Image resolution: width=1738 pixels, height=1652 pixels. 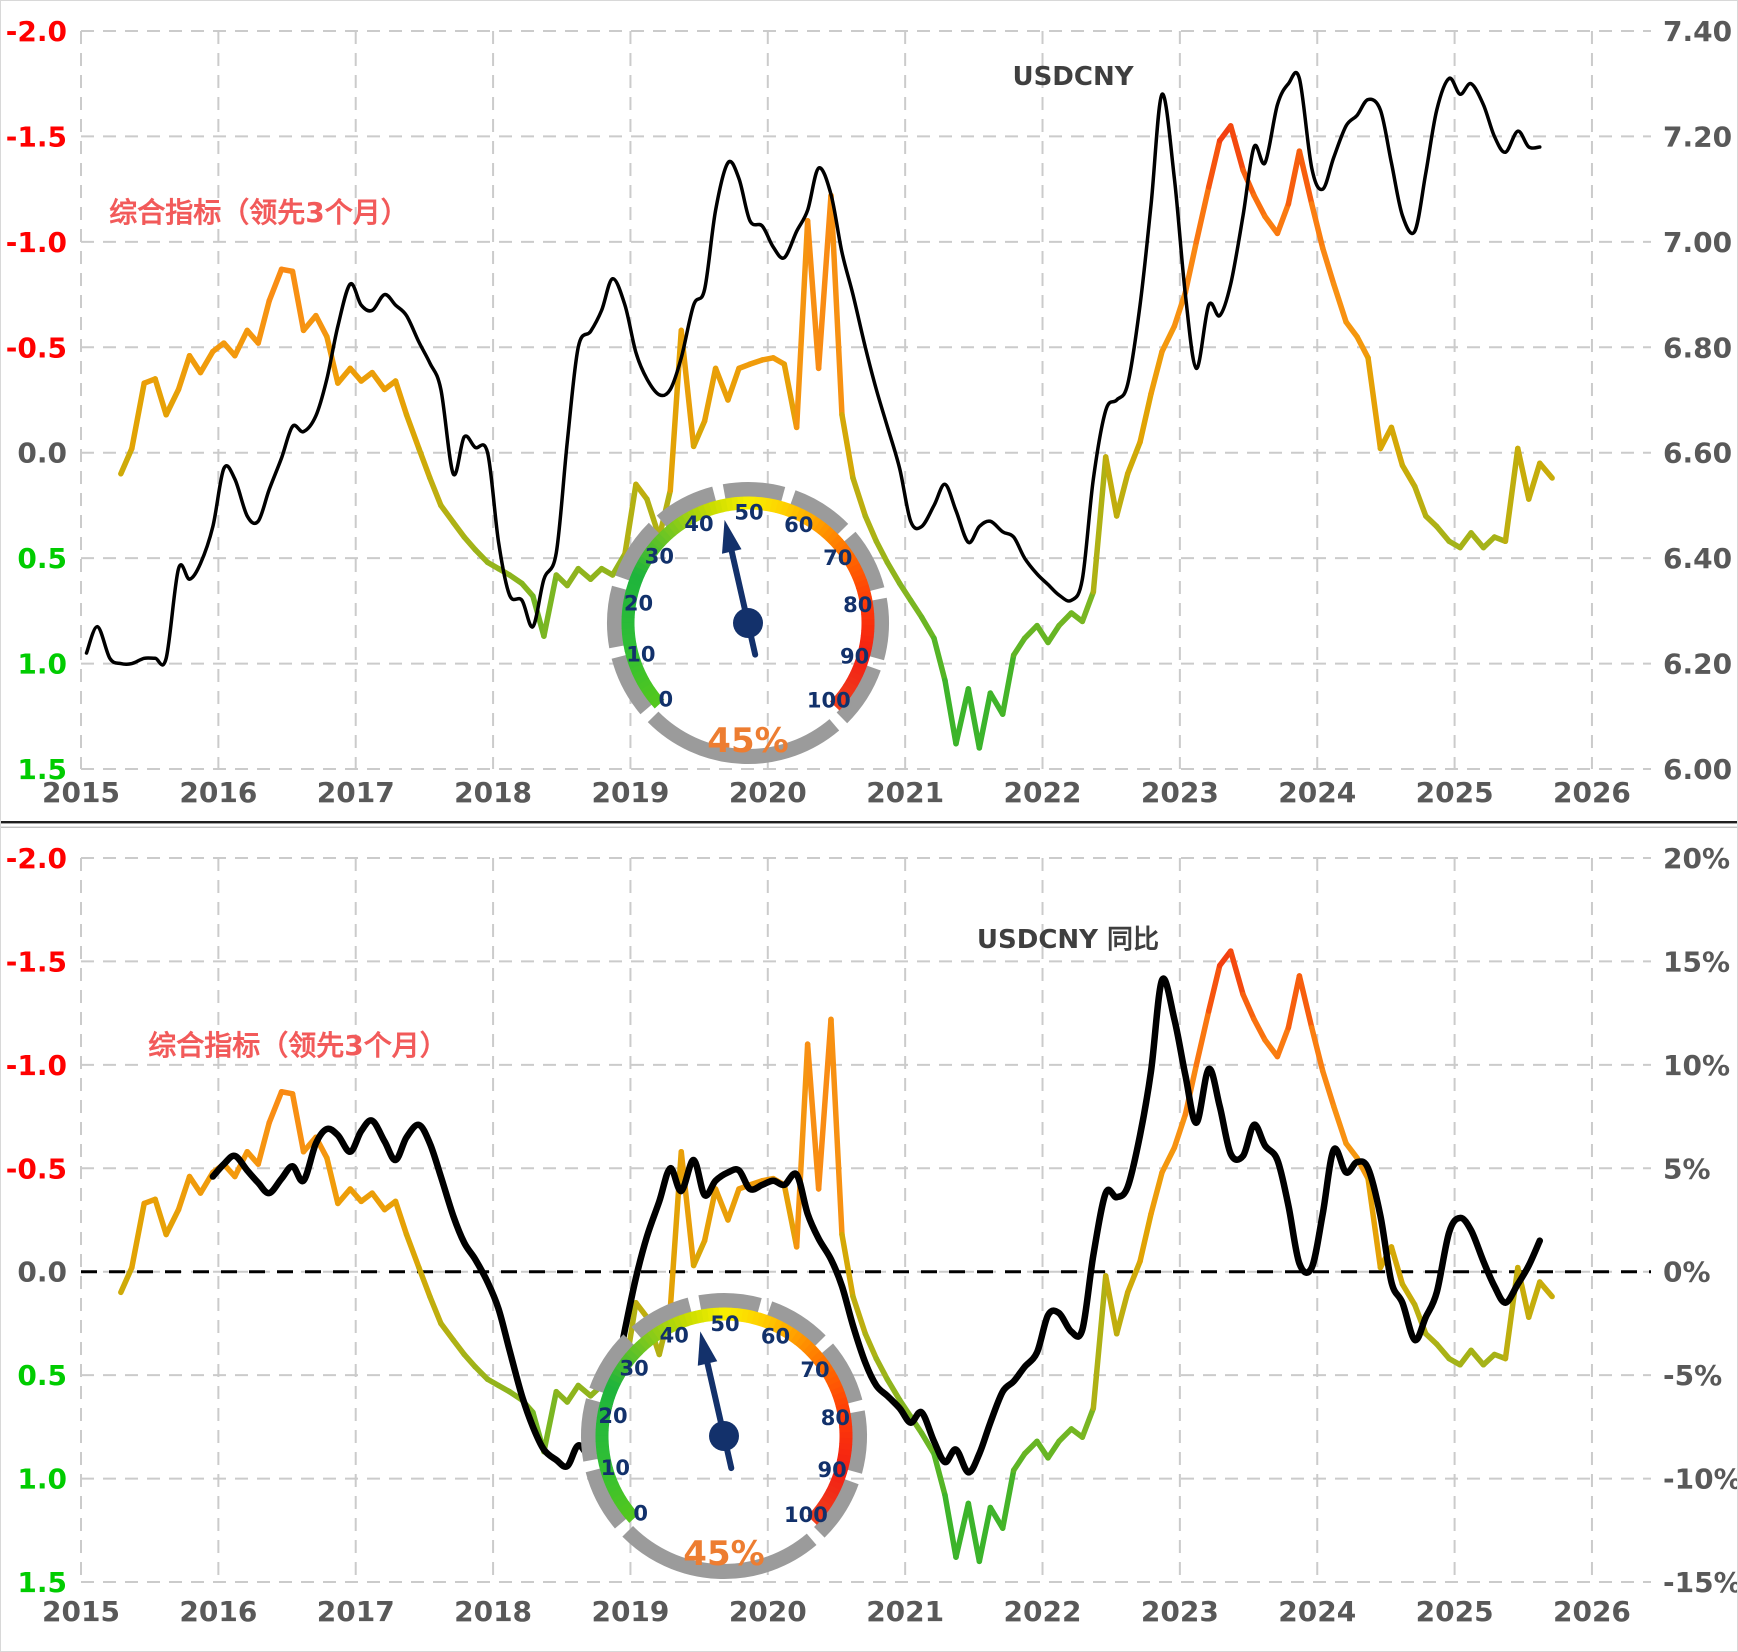 What do you see at coordinates (356, 1611) in the screenshot?
I see `x-axis-year-label: 2017` at bounding box center [356, 1611].